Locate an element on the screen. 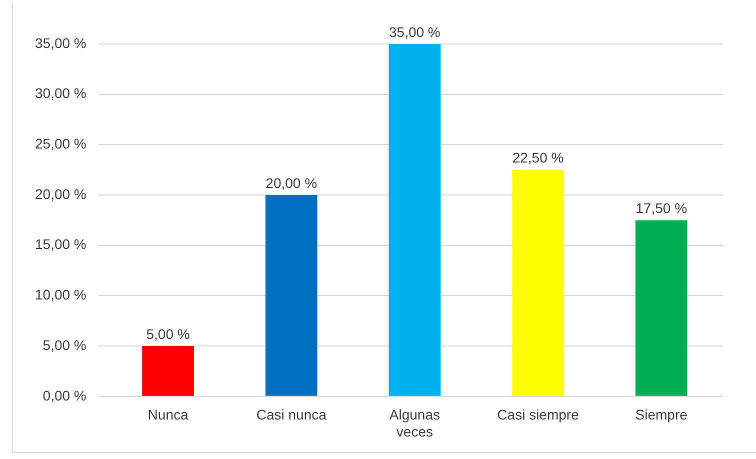 This screenshot has height=459, width=756. data-label: 5,00 % is located at coordinates (168, 334).